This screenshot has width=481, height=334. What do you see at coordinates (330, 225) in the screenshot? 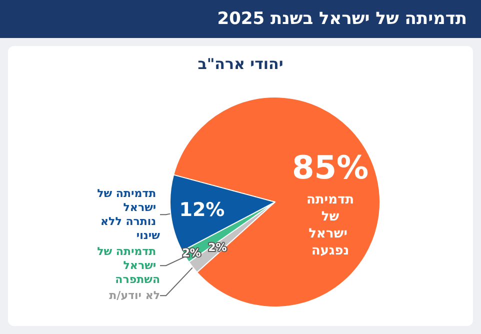
I see `slice-label: תדמיתה של ישראל נפגעה` at bounding box center [330, 225].